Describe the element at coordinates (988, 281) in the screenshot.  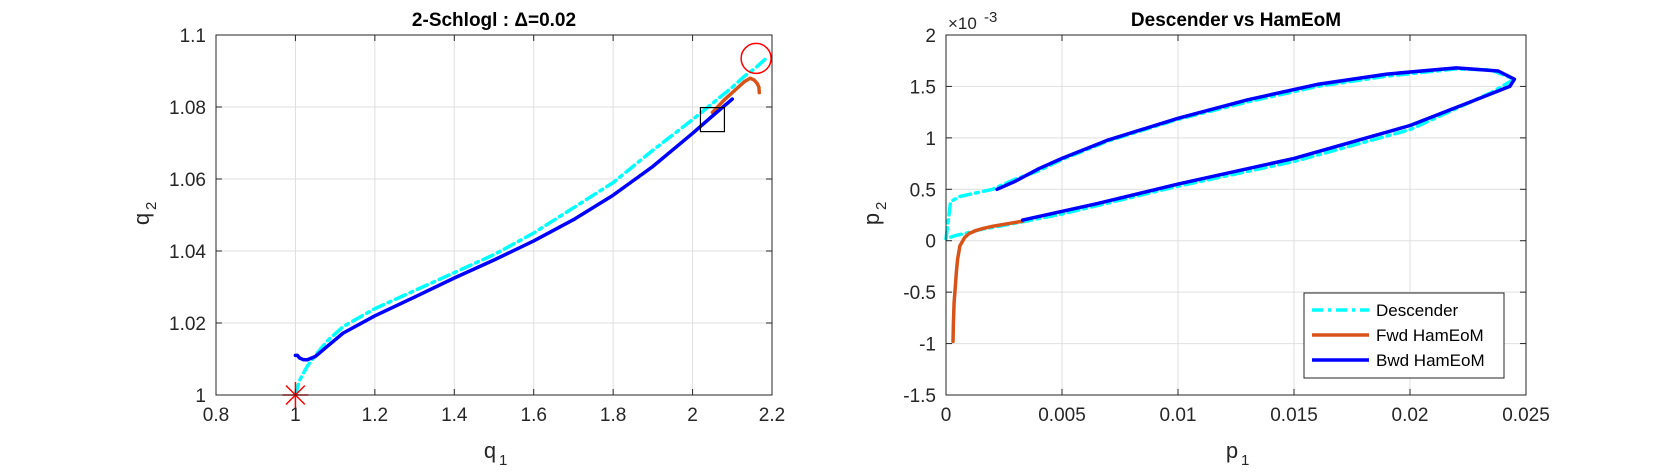
I see `series-line-fwd-hameom` at that location.